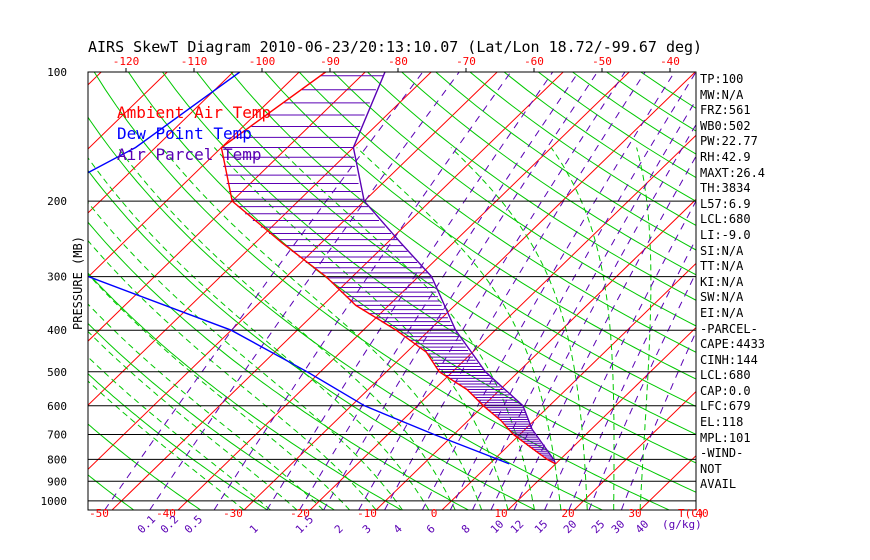 This screenshot has width=870, height=560. I want to click on sidebar-index-item: EI:N/A, so click(722, 312).